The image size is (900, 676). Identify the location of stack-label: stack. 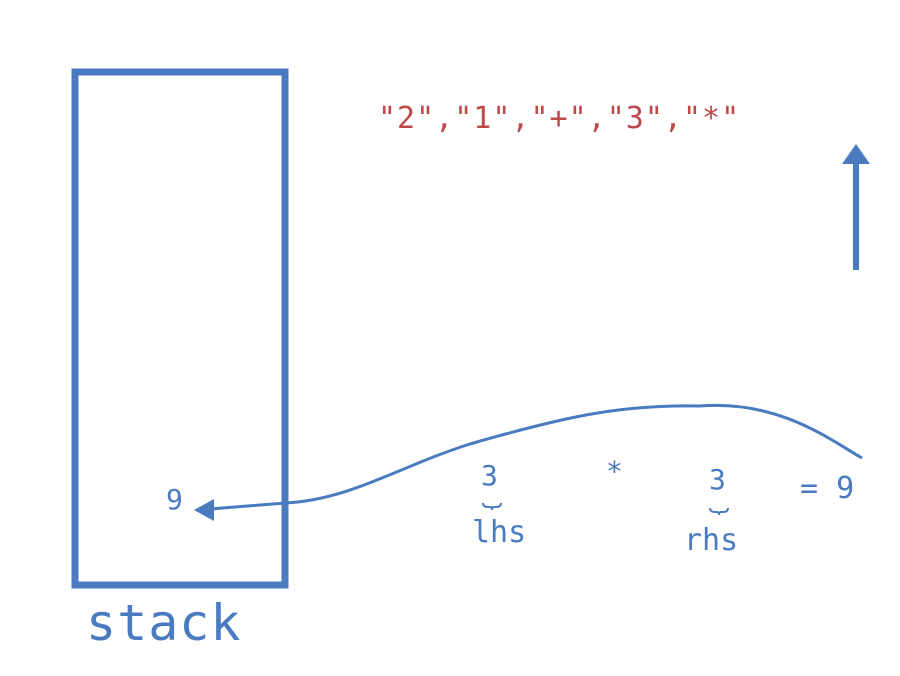
(164, 623).